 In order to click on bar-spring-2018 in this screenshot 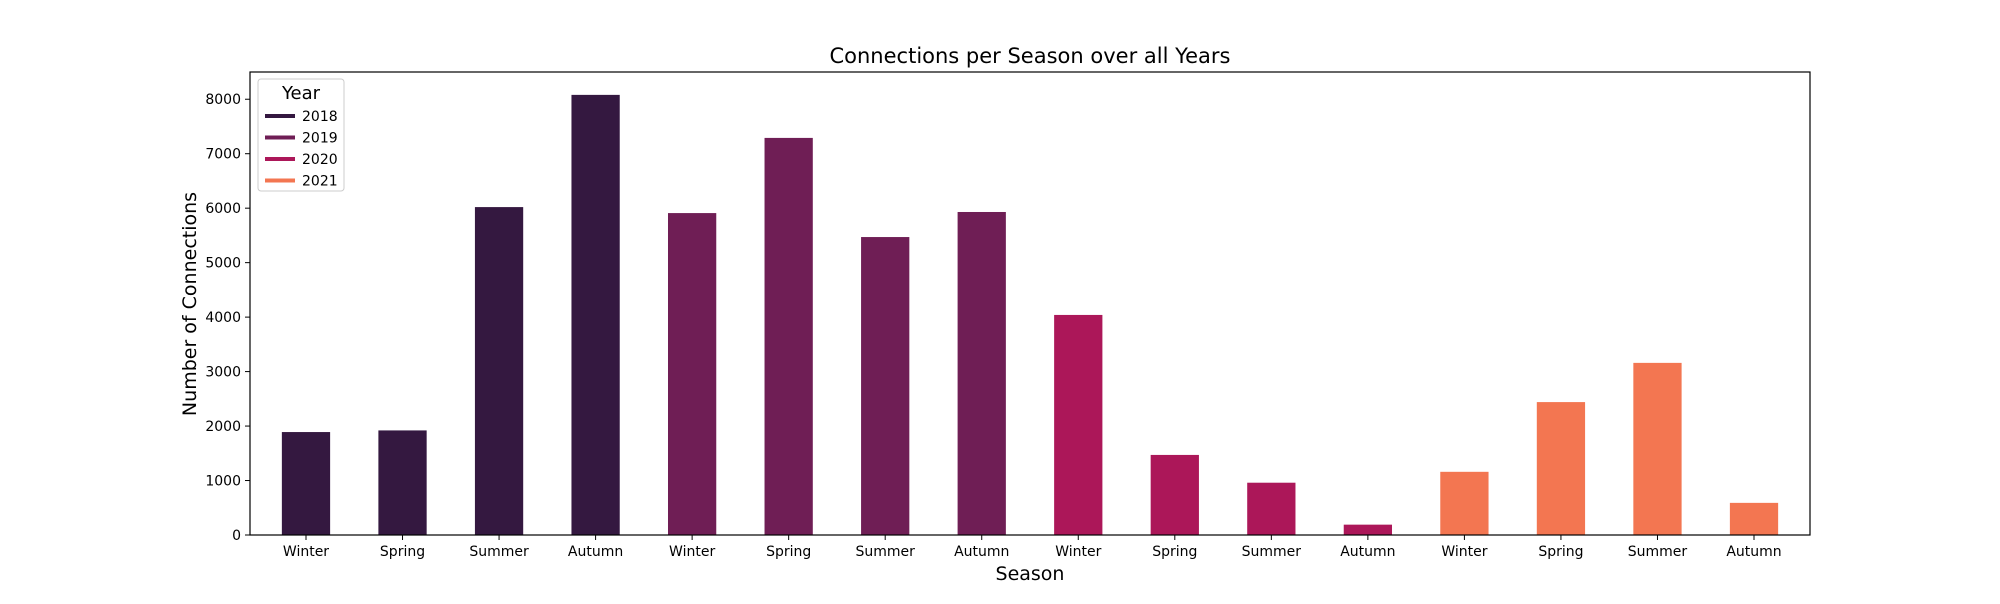, I will do `click(402, 482)`.